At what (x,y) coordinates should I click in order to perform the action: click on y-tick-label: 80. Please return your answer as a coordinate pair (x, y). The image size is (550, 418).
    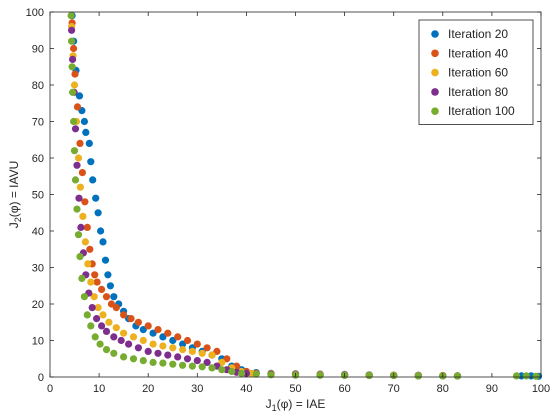
    Looking at the image, I should click on (38, 86).